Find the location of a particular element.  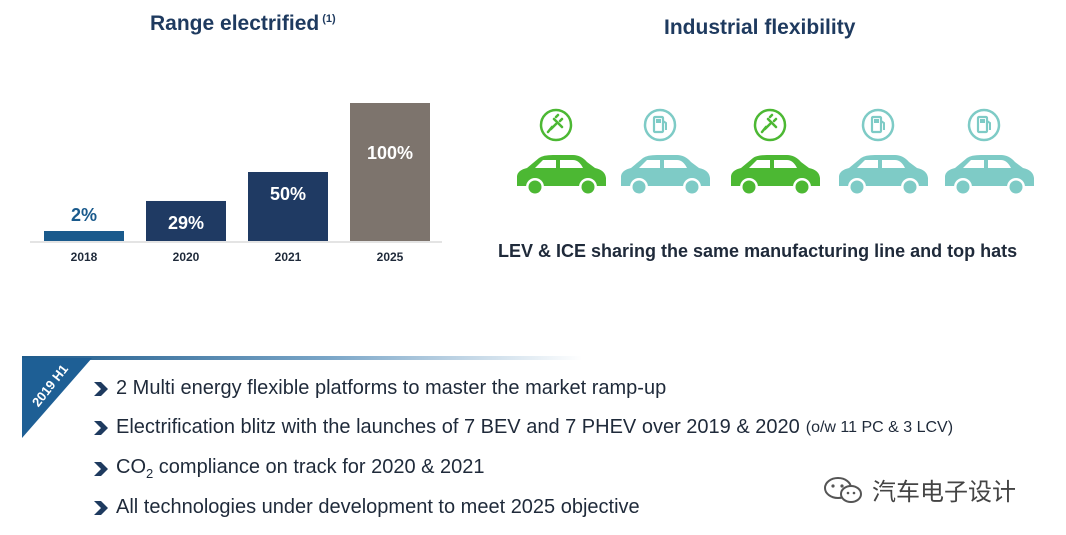

tick-label-2021: 2021 is located at coordinates (288, 257).